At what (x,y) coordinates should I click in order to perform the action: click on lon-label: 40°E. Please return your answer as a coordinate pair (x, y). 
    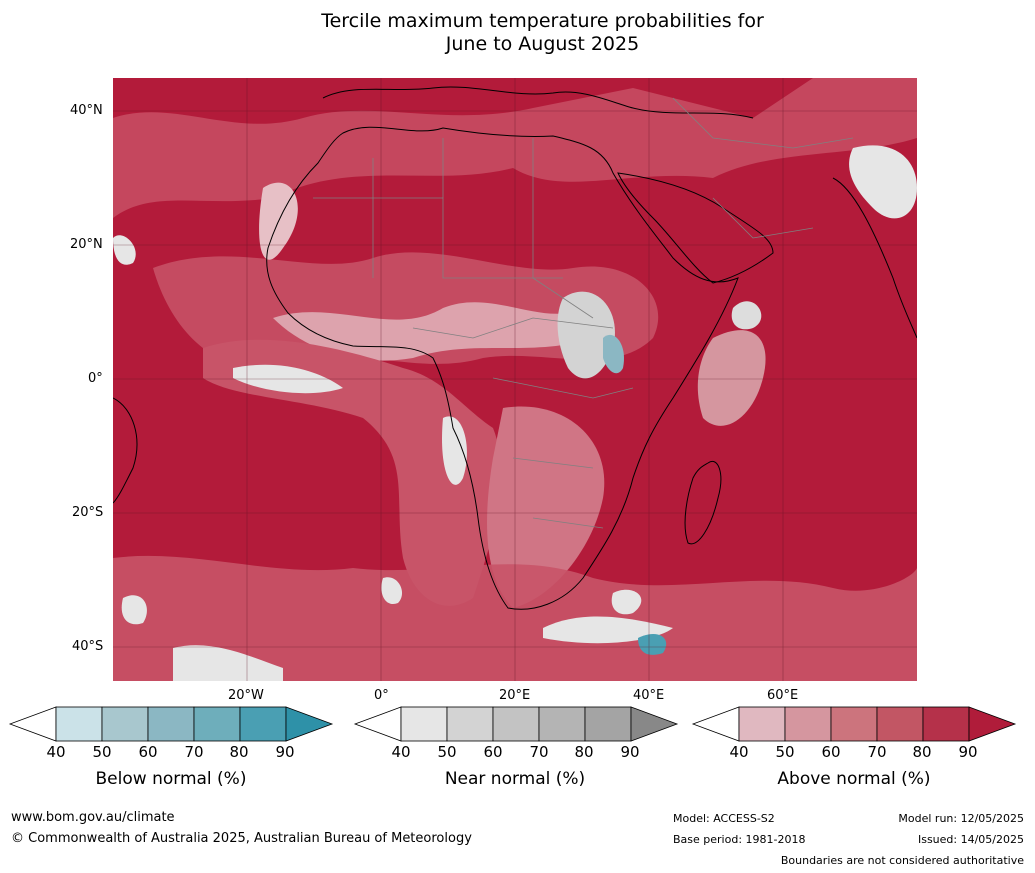
    Looking at the image, I should click on (649, 695).